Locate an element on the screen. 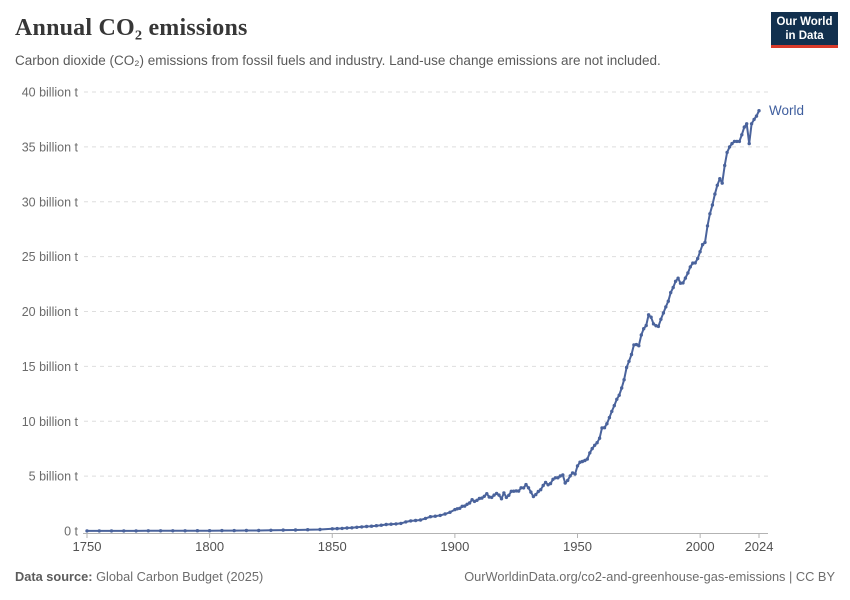 The height and width of the screenshot is (600, 850). y-tick-label-0: 0 t is located at coordinates (71, 532).